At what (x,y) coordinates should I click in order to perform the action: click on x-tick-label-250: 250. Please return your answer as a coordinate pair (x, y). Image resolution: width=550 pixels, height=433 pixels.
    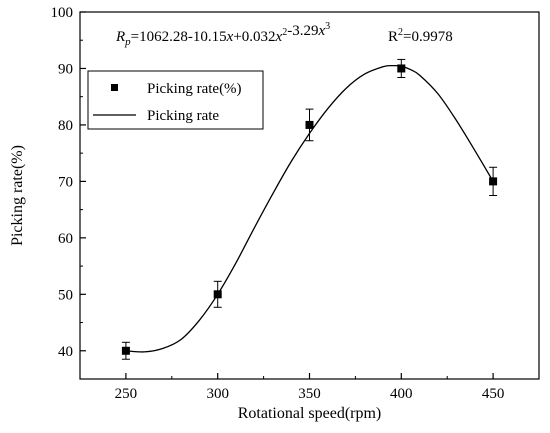
    Looking at the image, I should click on (126, 394).